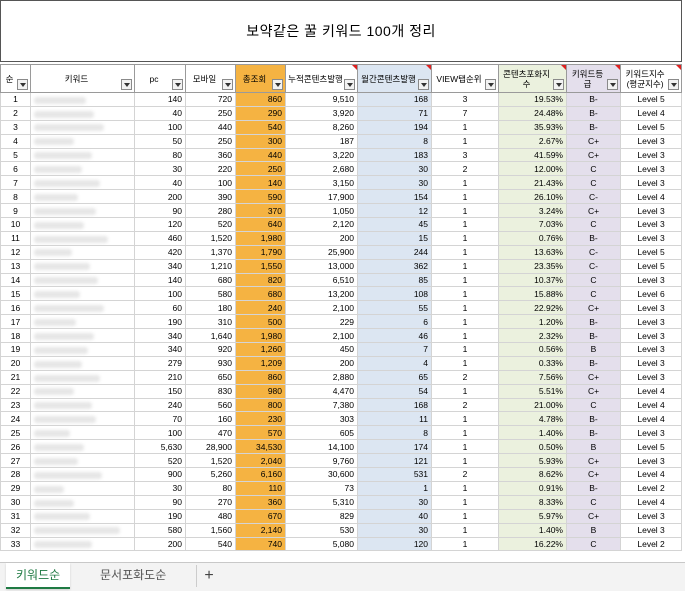 Image resolution: width=685 pixels, height=591 pixels. Describe the element at coordinates (15, 461) in the screenshot. I see `row-number: 27` at that location.